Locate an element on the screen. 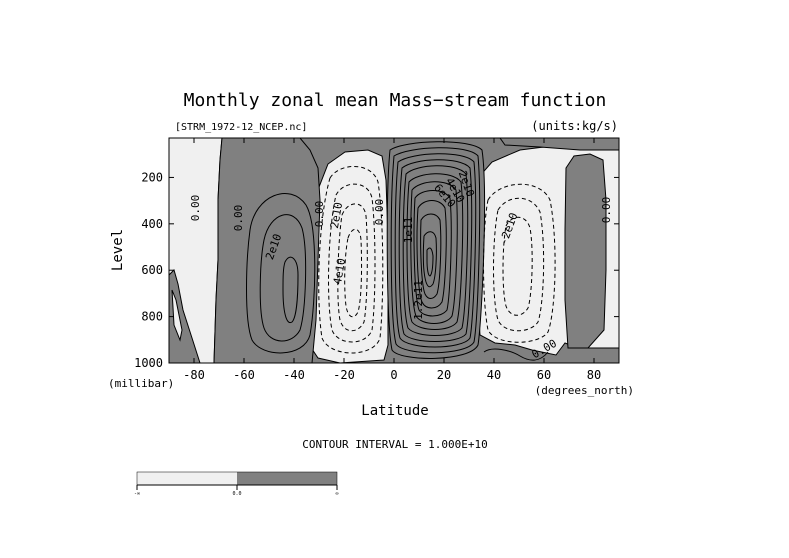  chart-title: Monthly zonal mean Mass−stream function is located at coordinates (395, 100).